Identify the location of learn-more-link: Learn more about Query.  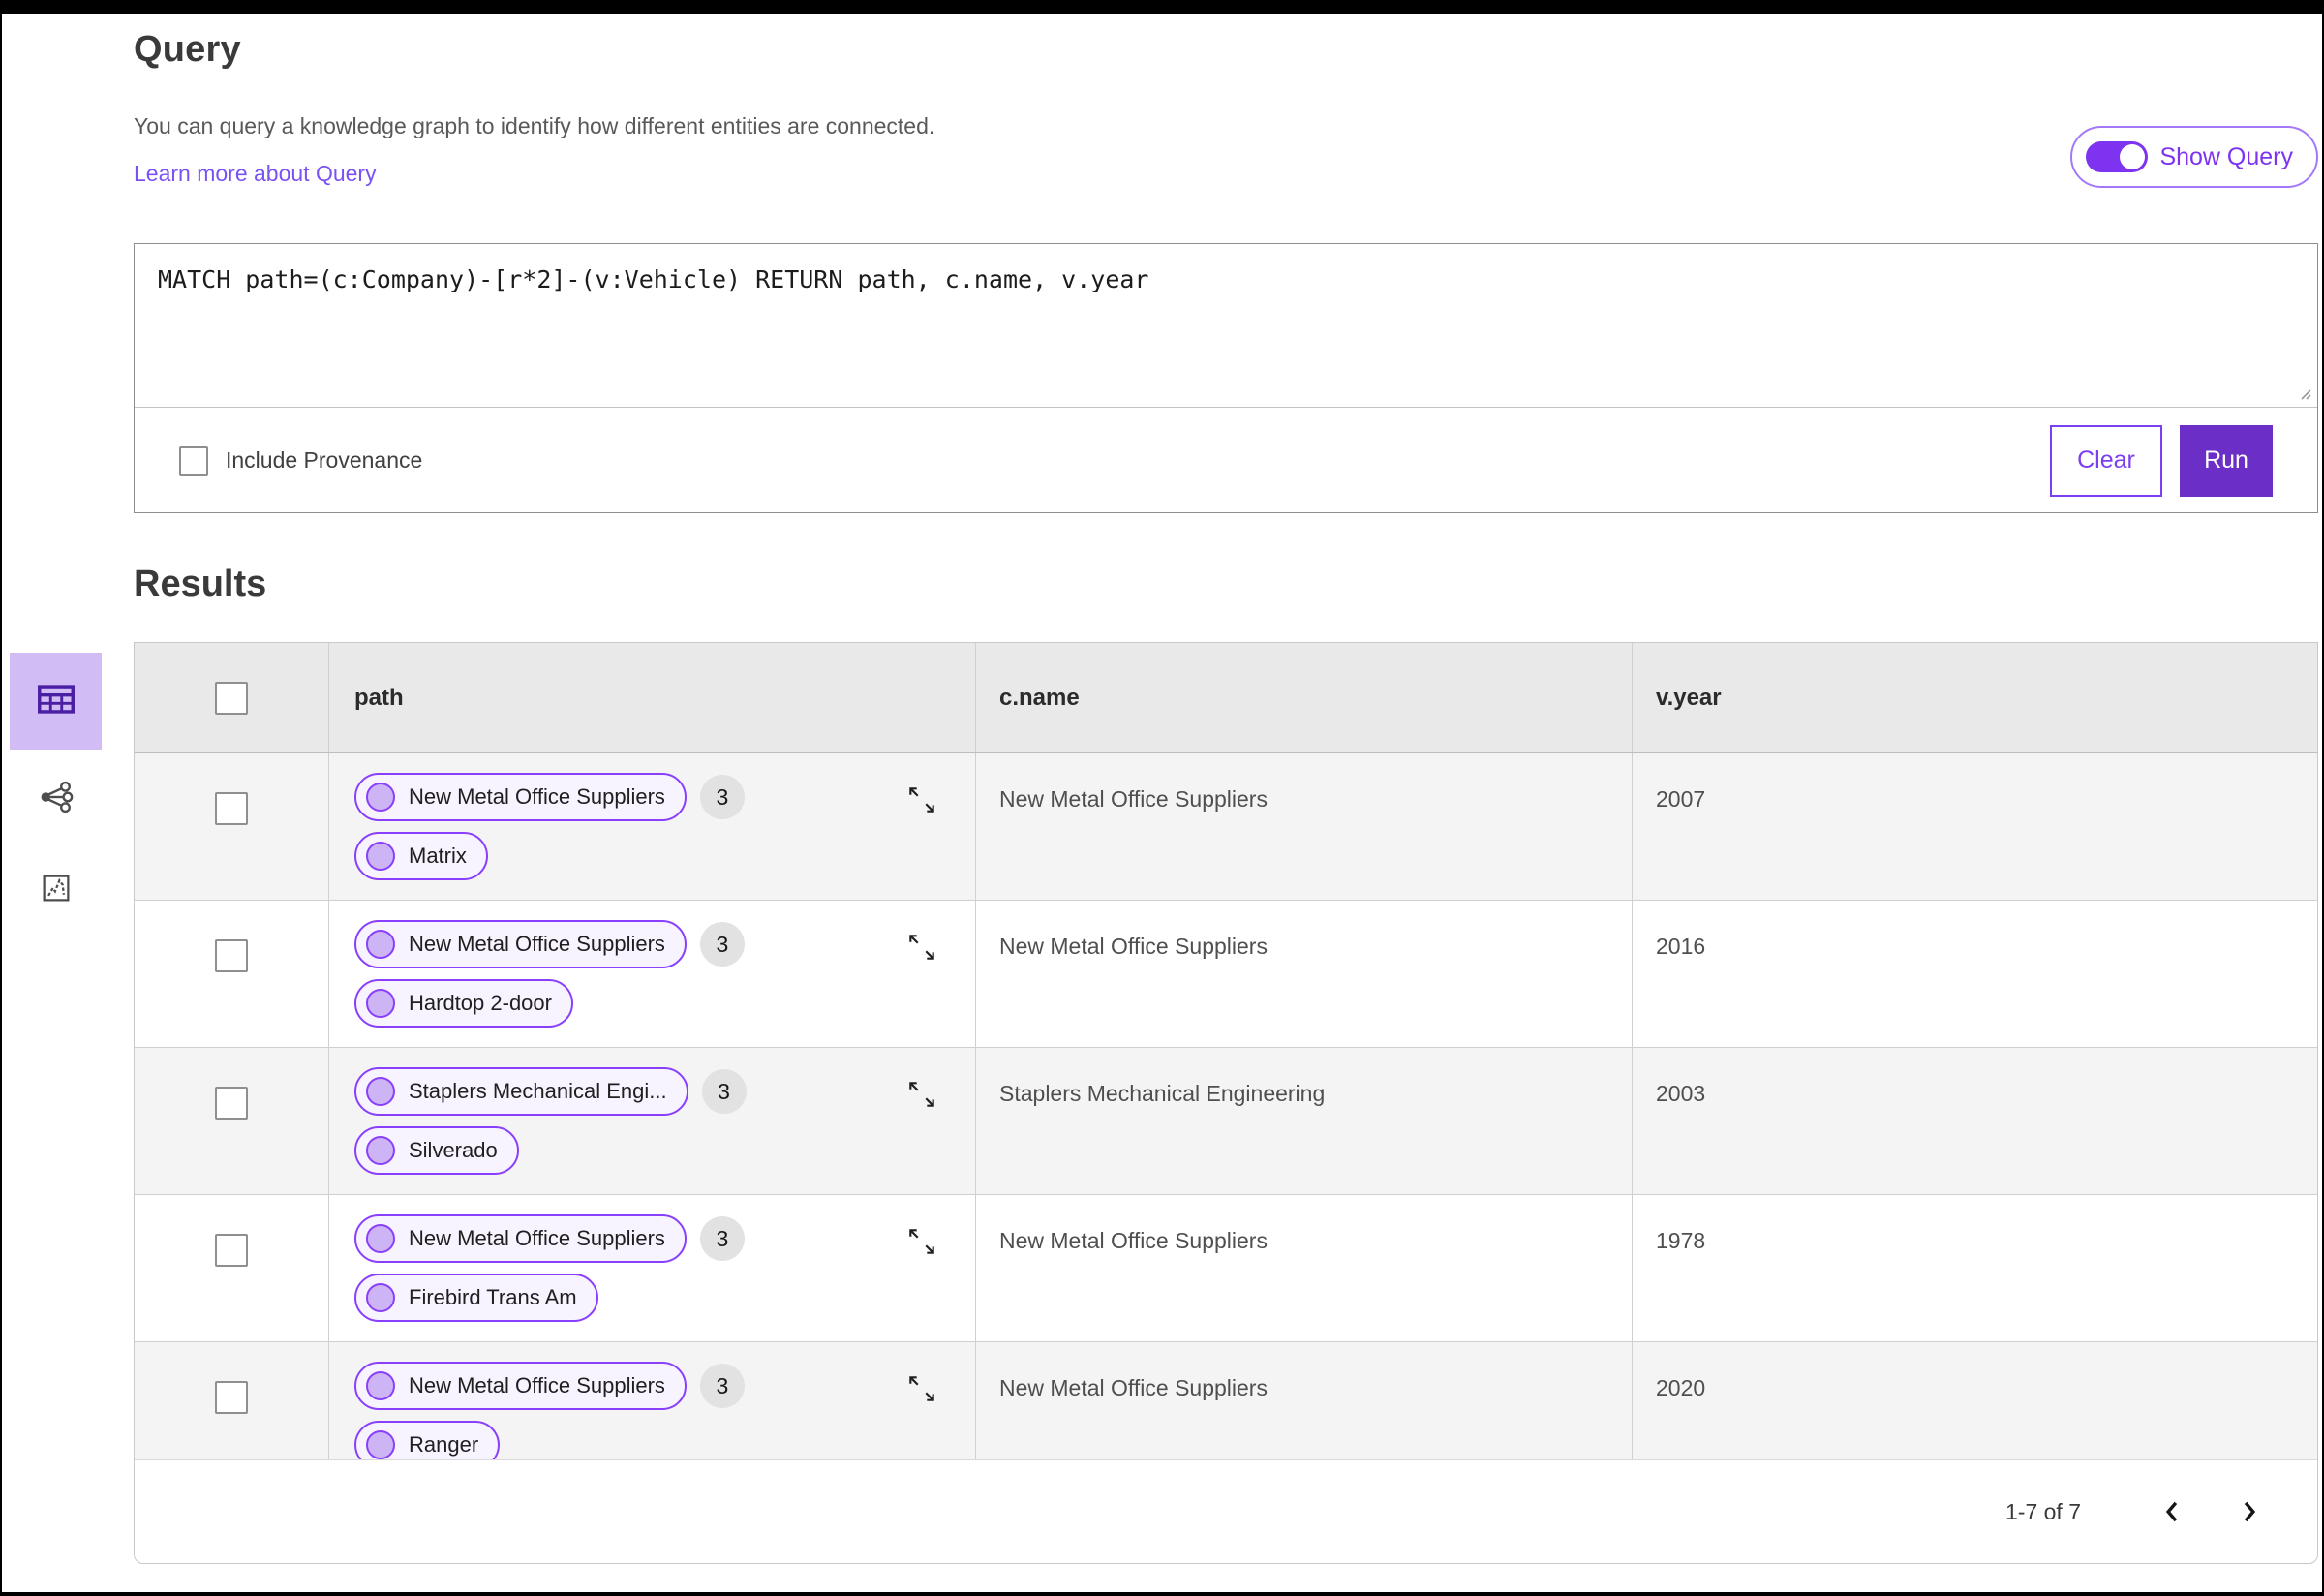
(255, 173).